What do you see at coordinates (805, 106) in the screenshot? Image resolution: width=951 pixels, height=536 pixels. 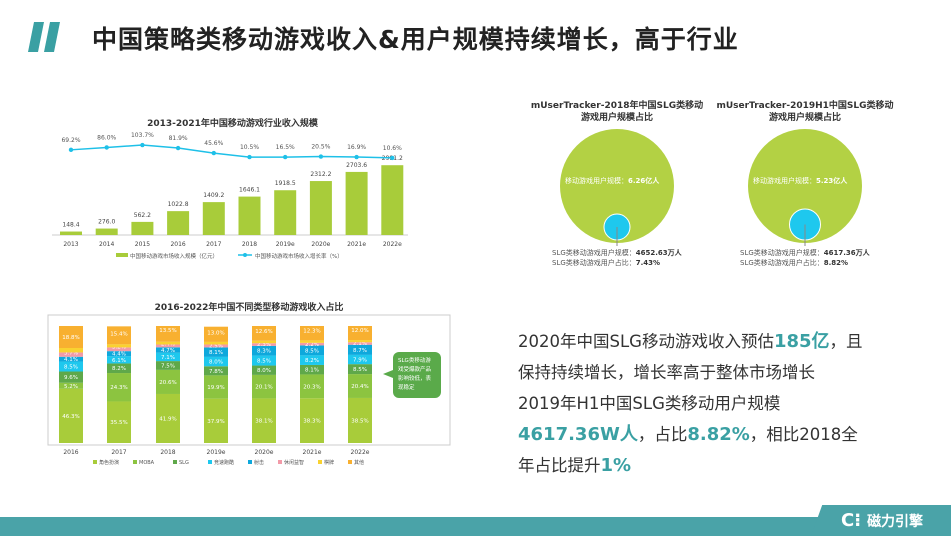 I see `title-line: mUserTracker-2019H1中国SLG类移动` at bounding box center [805, 106].